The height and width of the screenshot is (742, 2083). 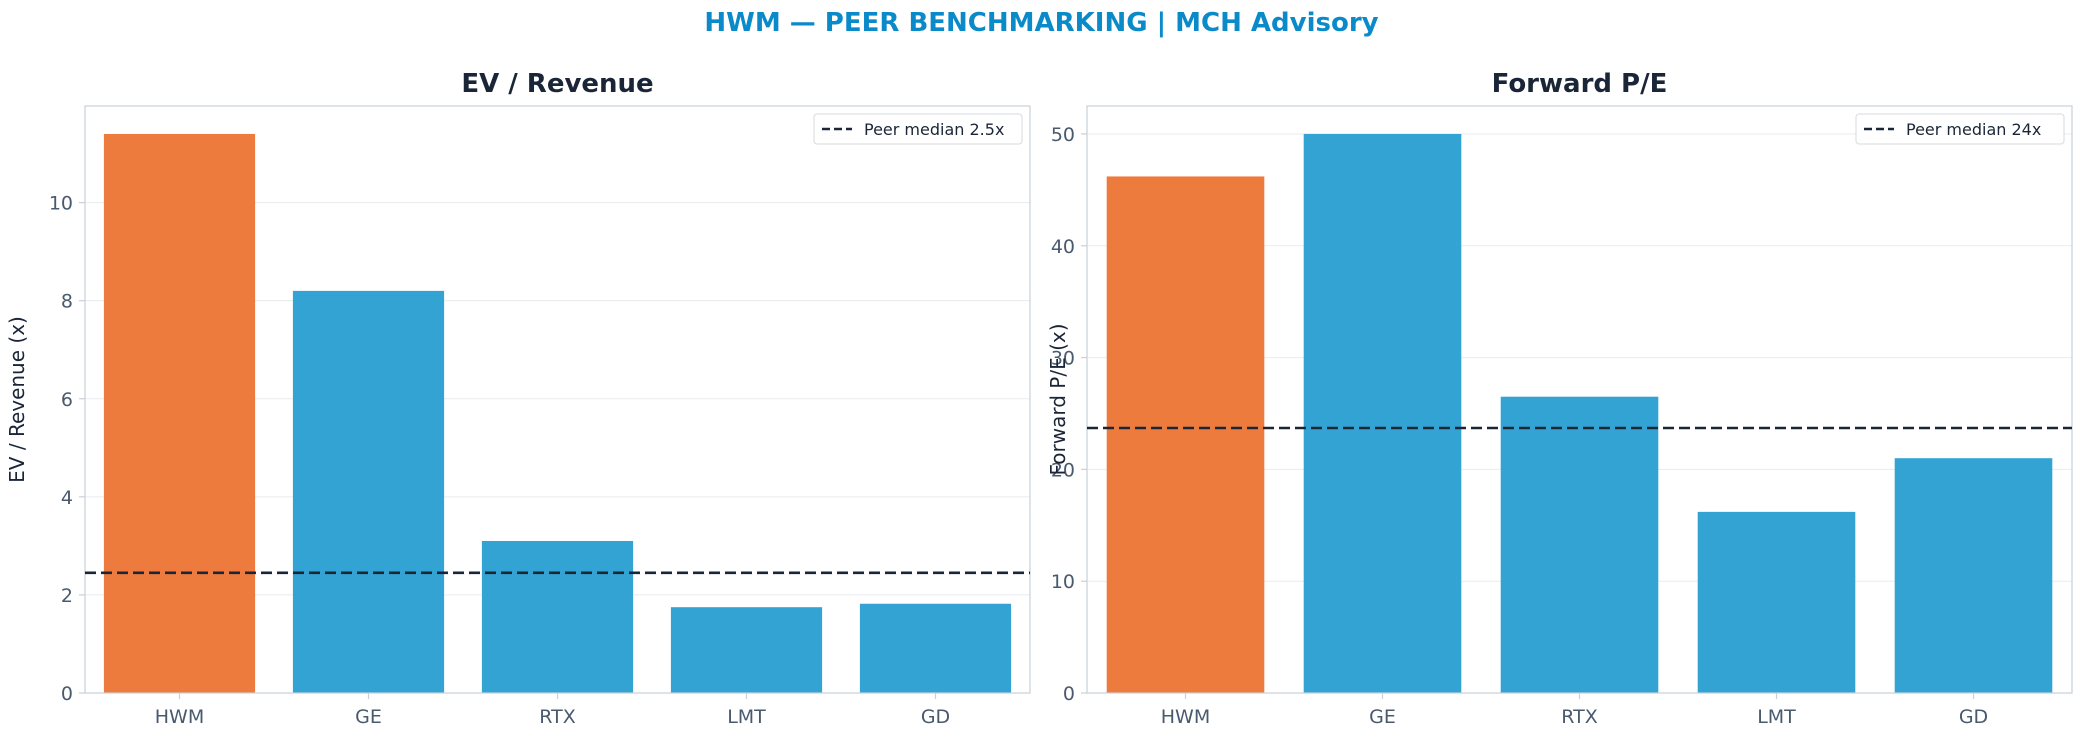 I want to click on chart-title: Forward P/E, so click(x=1580, y=84).